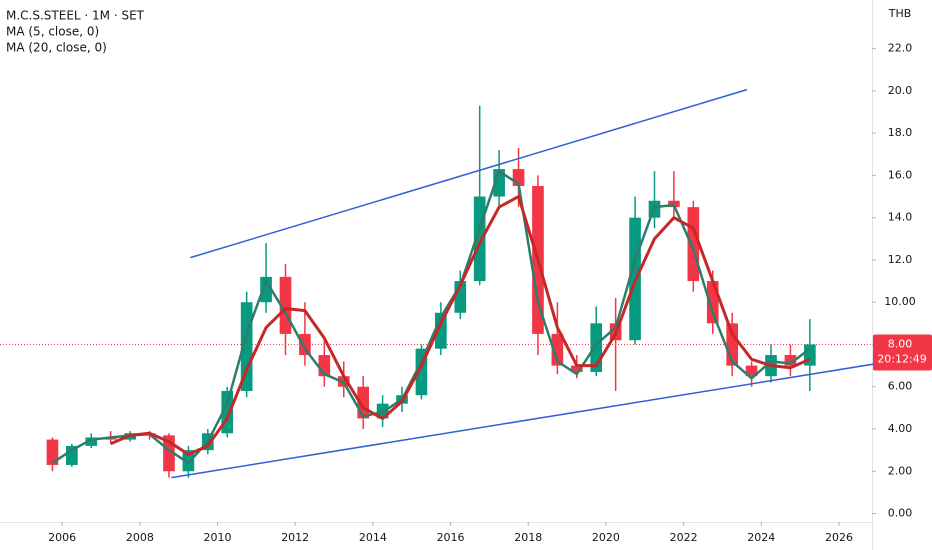 This screenshot has height=550, width=932. What do you see at coordinates (56, 48) in the screenshot?
I see `legend-entry: MA (20, close, 0)` at bounding box center [56, 48].